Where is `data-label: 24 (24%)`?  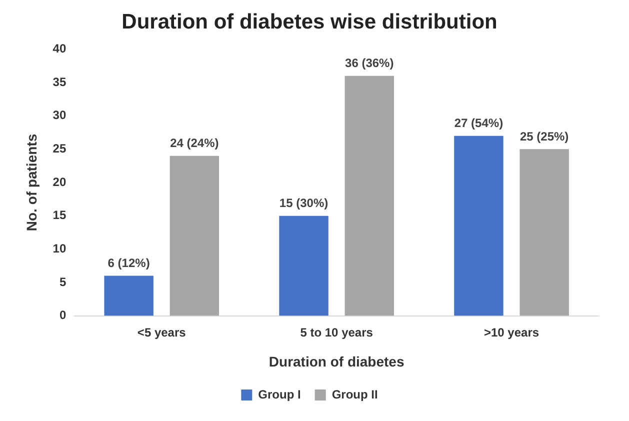 data-label: 24 (24%) is located at coordinates (194, 143).